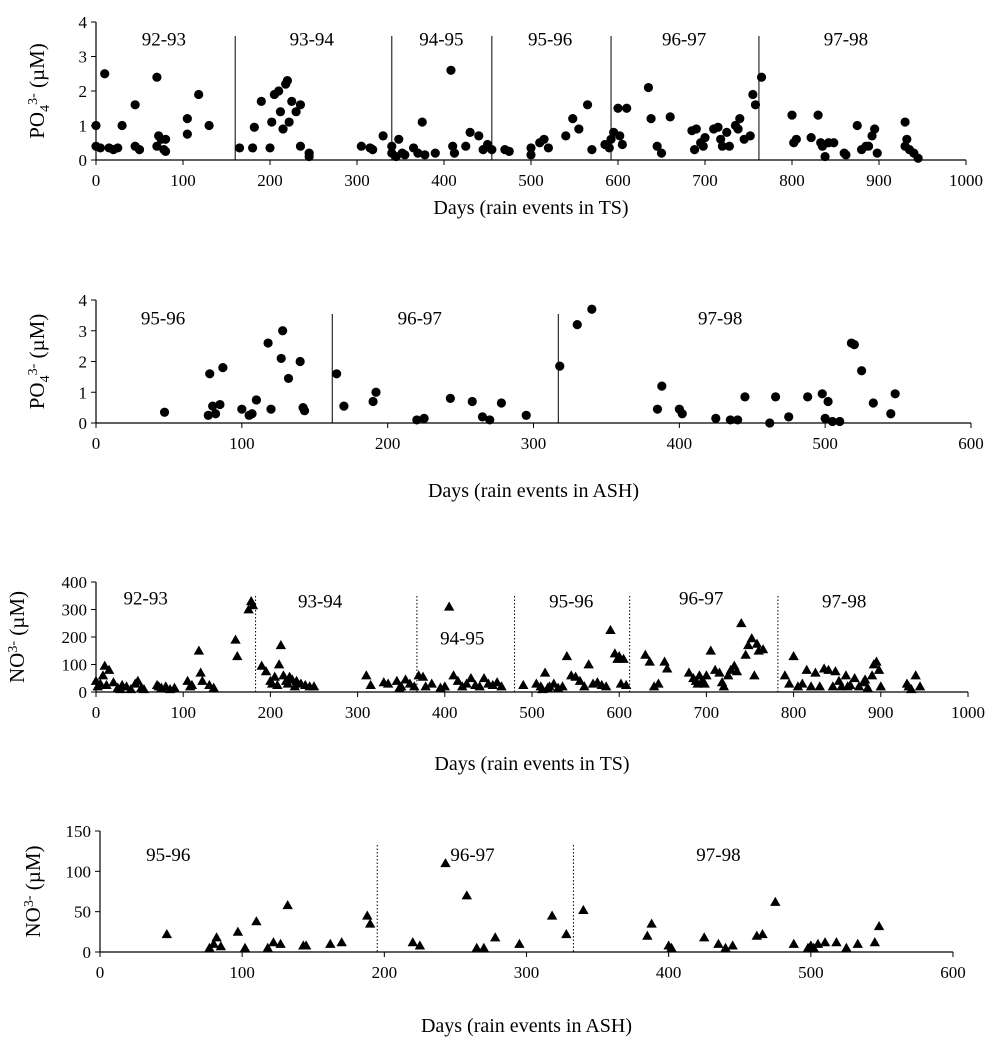  What do you see at coordinates (533, 491) in the screenshot?
I see `x-axis-title: Days (rain events in ASH)` at bounding box center [533, 491].